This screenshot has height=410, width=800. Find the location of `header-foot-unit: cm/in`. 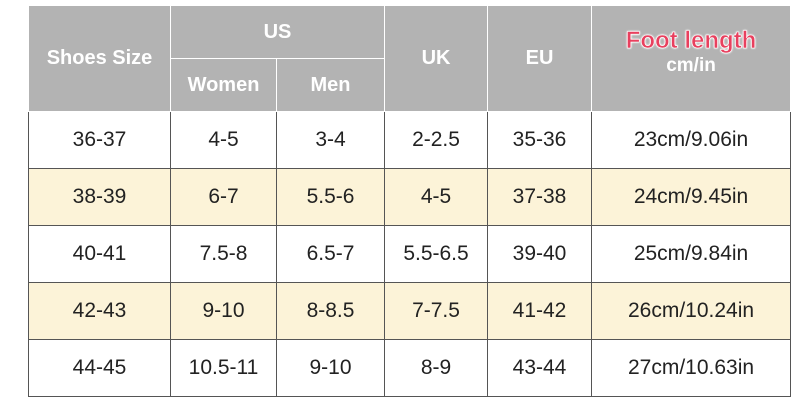

header-foot-unit: cm/in is located at coordinates (691, 65).